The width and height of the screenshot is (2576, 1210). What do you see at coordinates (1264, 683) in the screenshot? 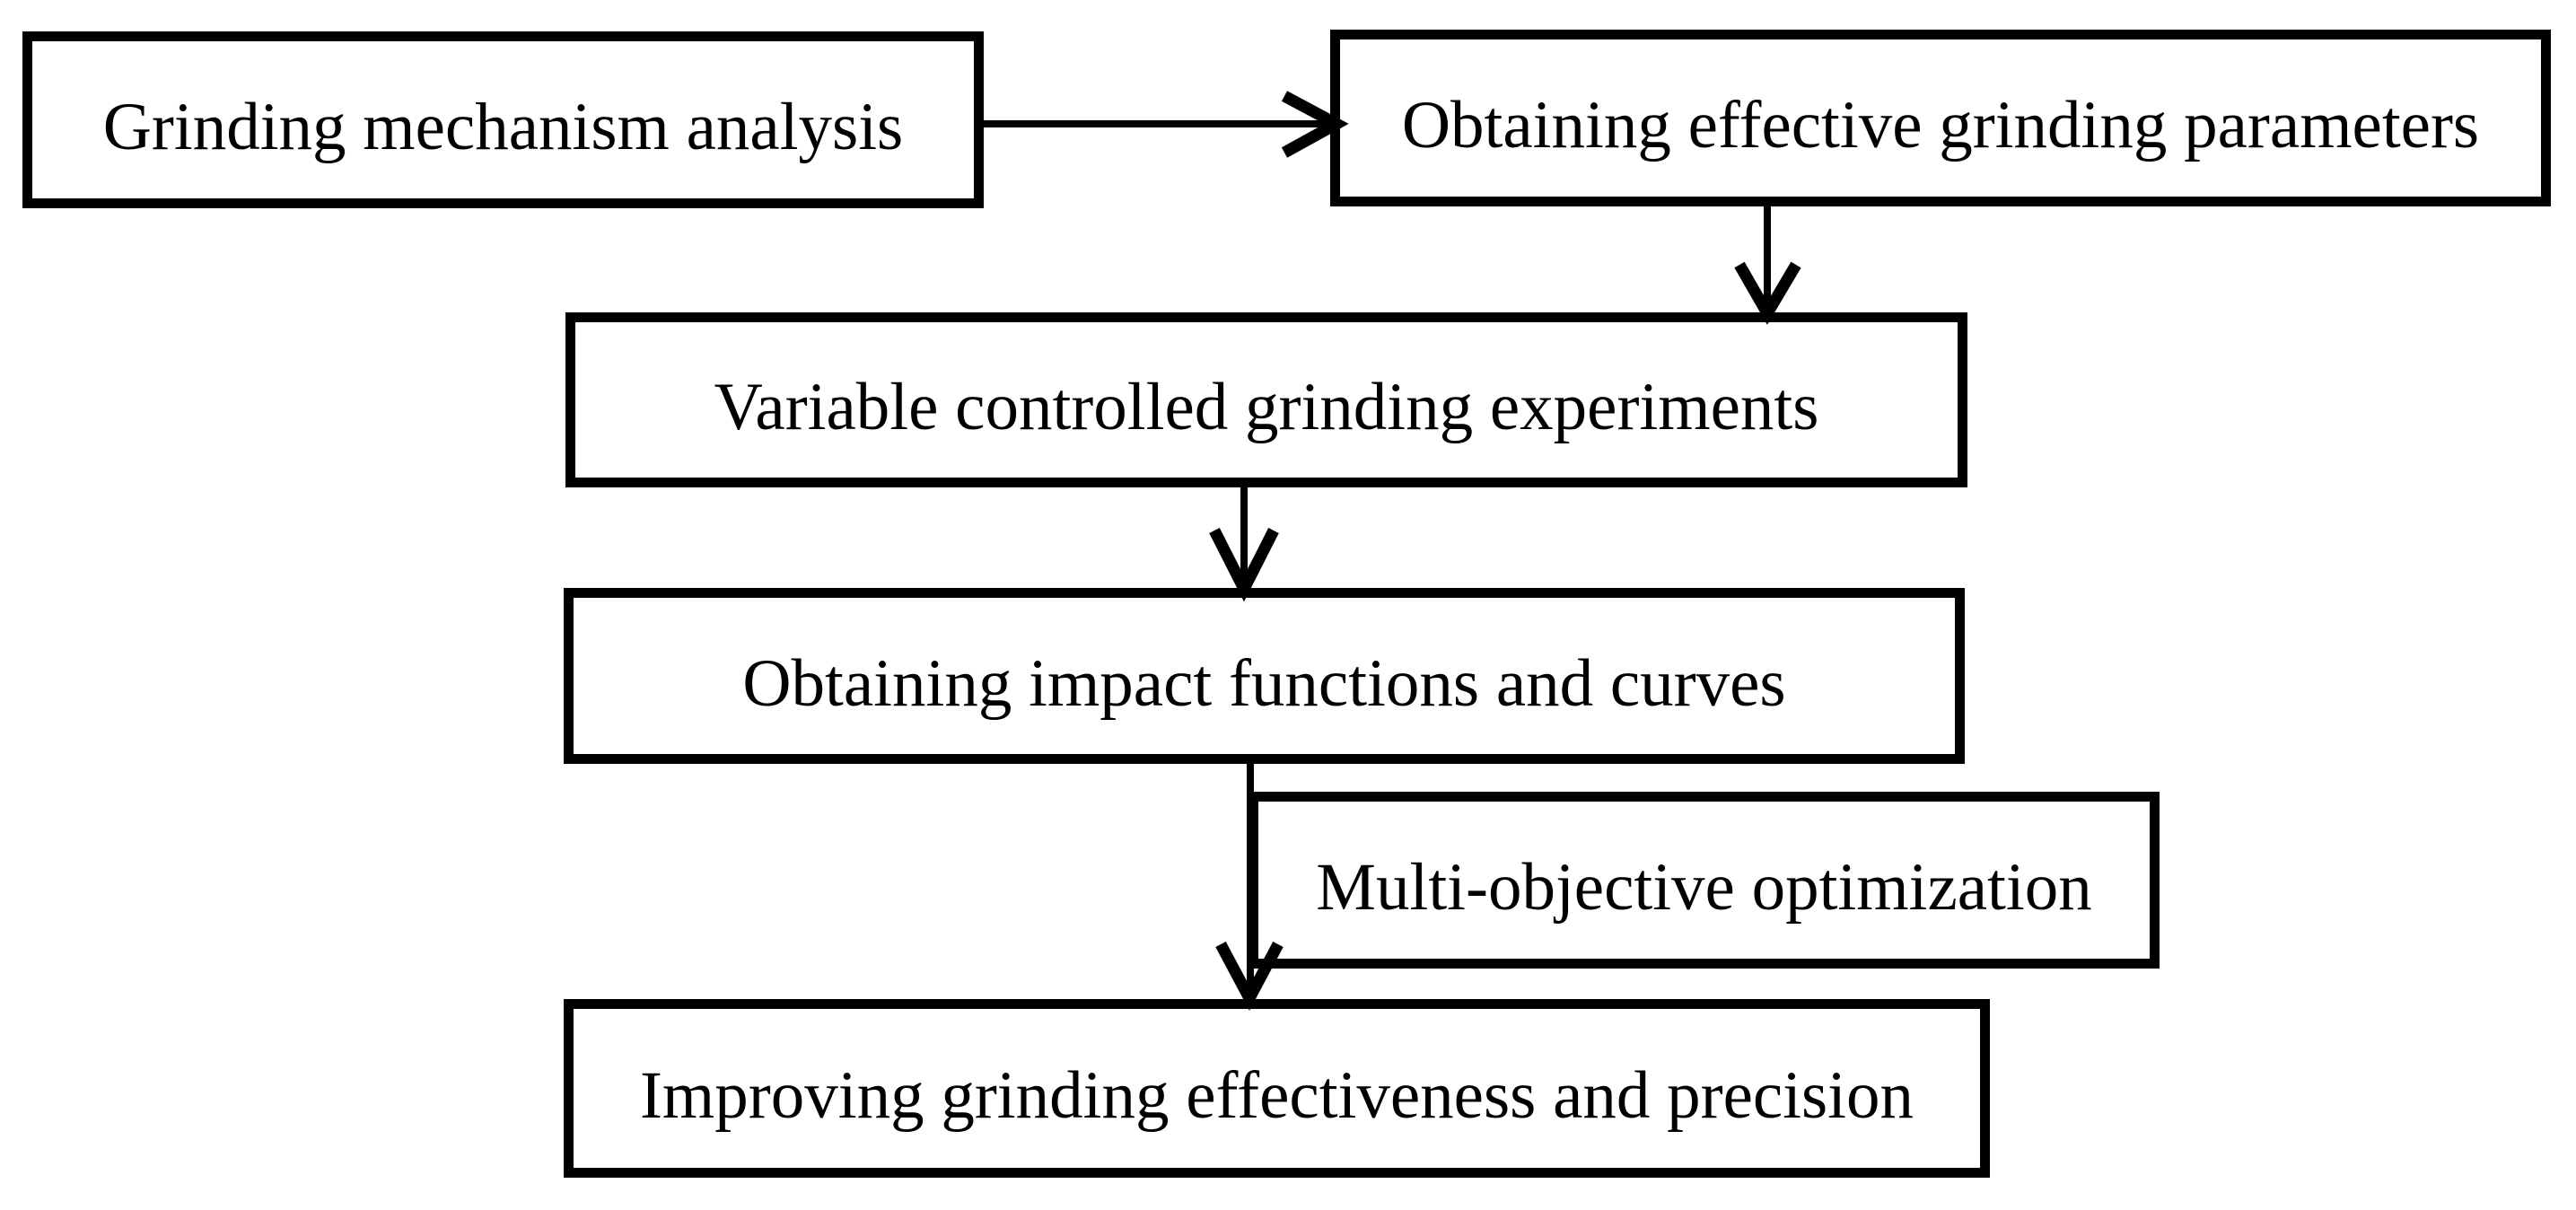
I see `node-label: Obtaining impact functions and curves` at bounding box center [1264, 683].